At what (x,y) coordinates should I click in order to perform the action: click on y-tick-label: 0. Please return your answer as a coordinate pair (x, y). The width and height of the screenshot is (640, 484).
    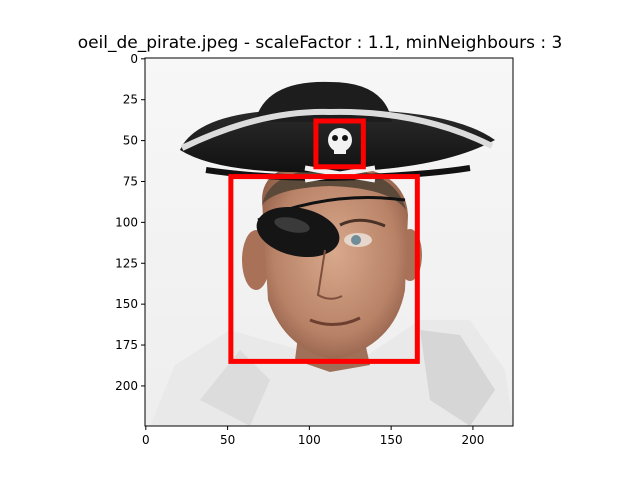
    Looking at the image, I should click on (134, 59).